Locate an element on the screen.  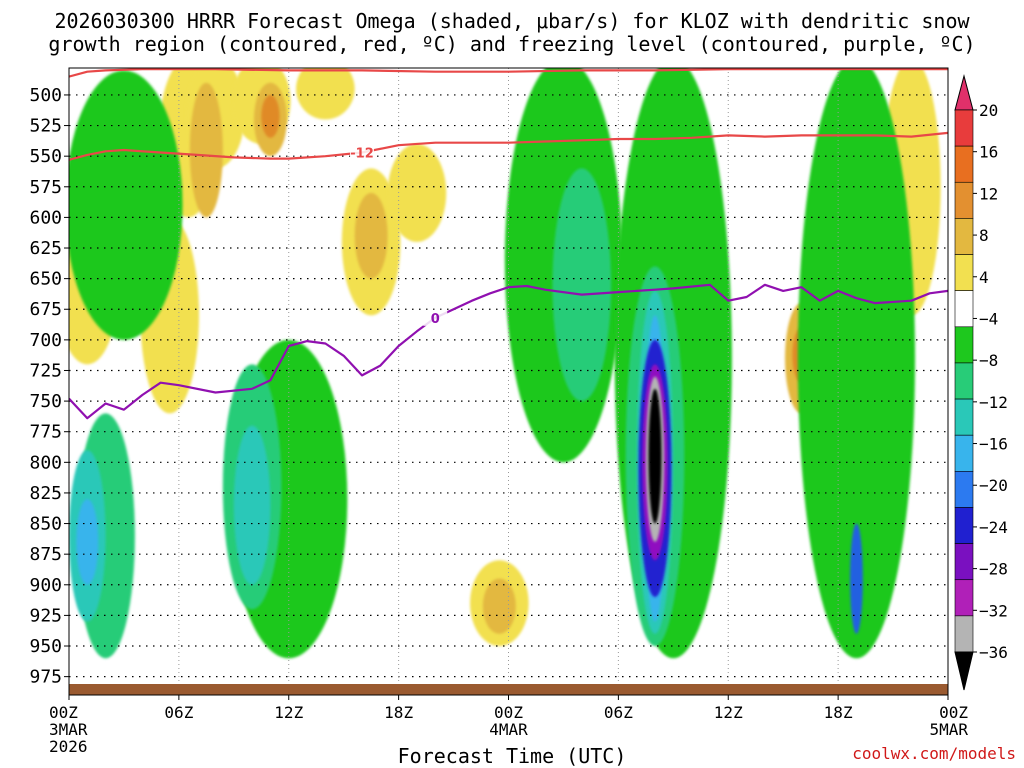
y-tick-label-925: 925 is located at coordinates (45, 615).